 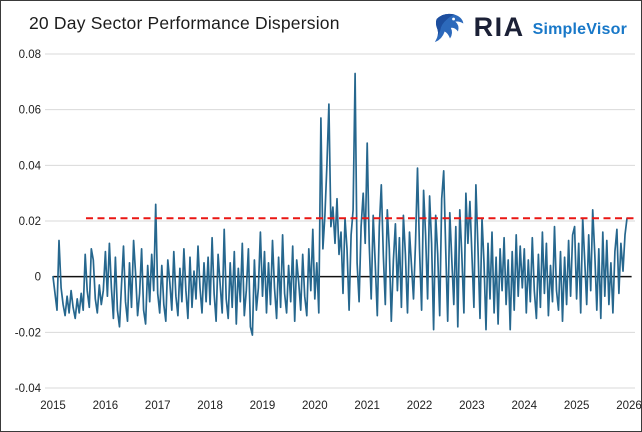 I want to click on y-axis-tick-label: -0.02, so click(x=28, y=333).